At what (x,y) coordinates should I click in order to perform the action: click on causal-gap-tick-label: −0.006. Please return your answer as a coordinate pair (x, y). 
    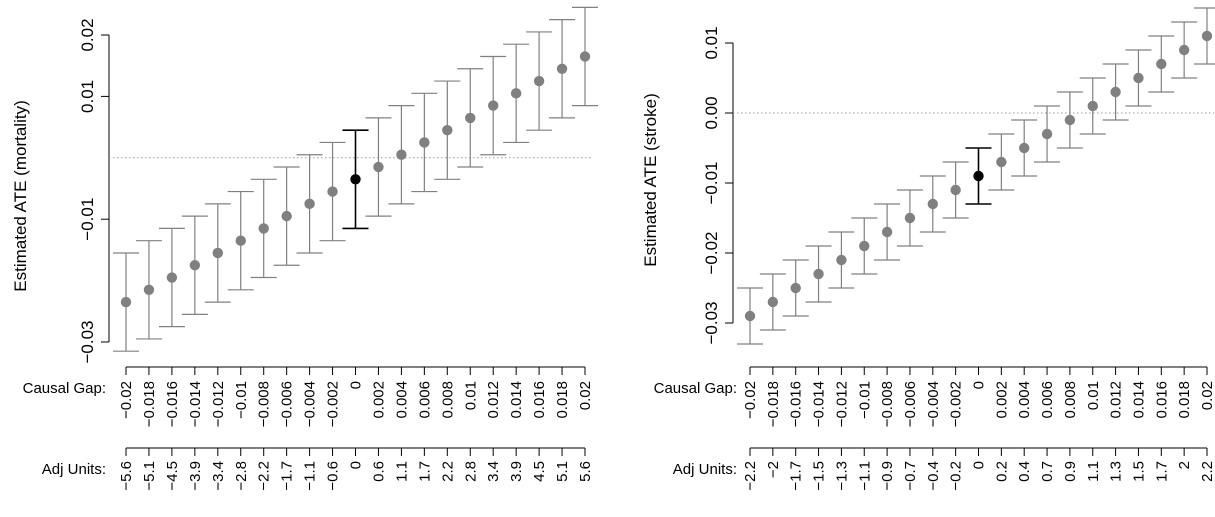
    Looking at the image, I should click on (910, 404).